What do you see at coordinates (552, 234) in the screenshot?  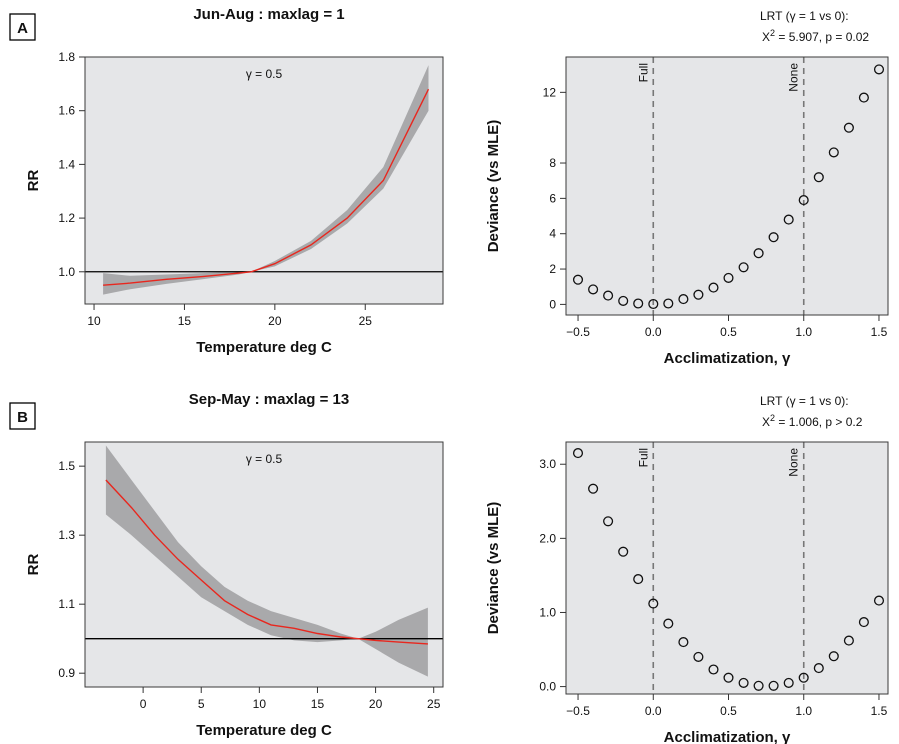 I see `y-tick-label: 4` at bounding box center [552, 234].